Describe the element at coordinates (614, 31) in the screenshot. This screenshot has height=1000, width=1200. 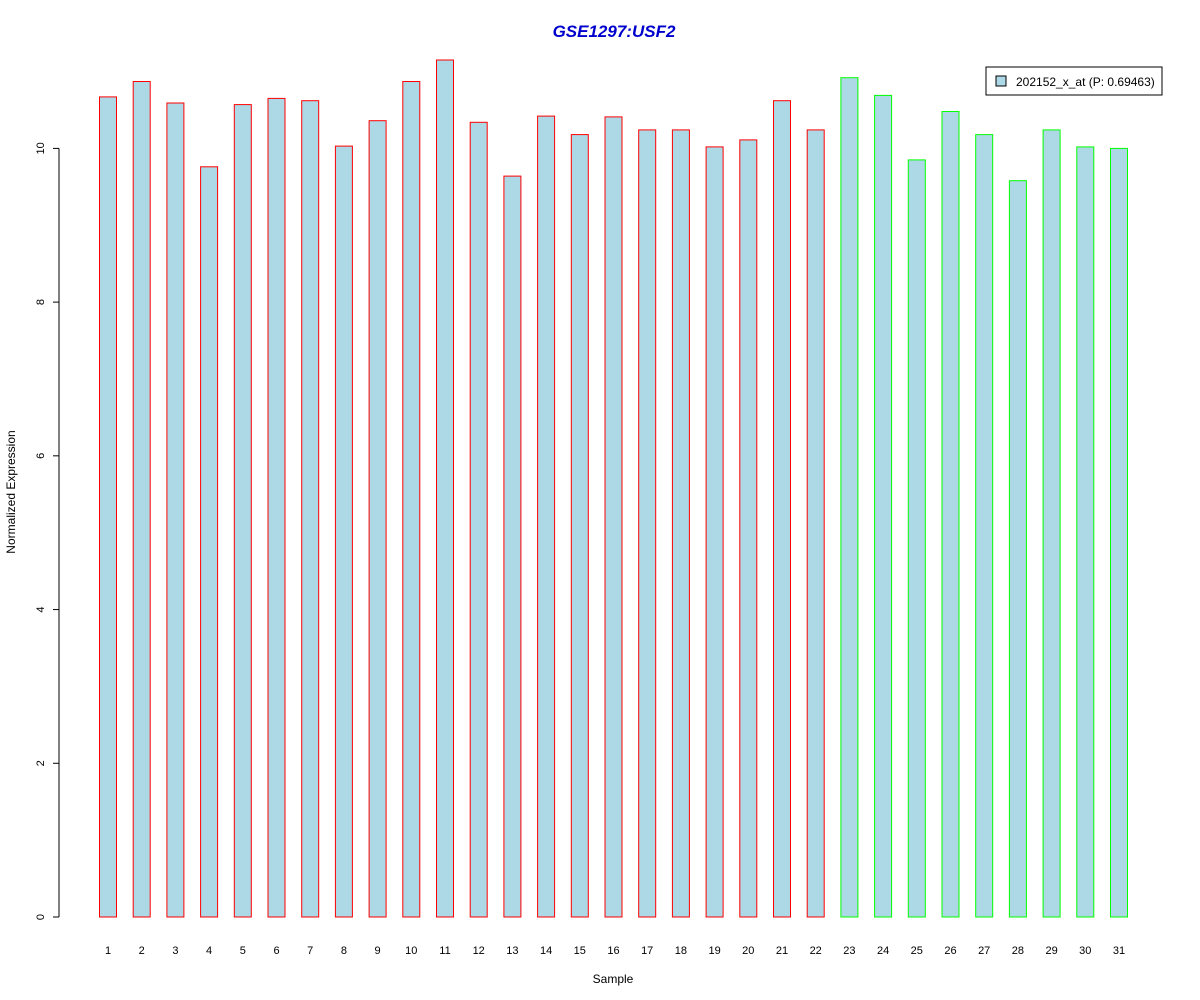
I see `chart-title: GSE1297:USF2` at that location.